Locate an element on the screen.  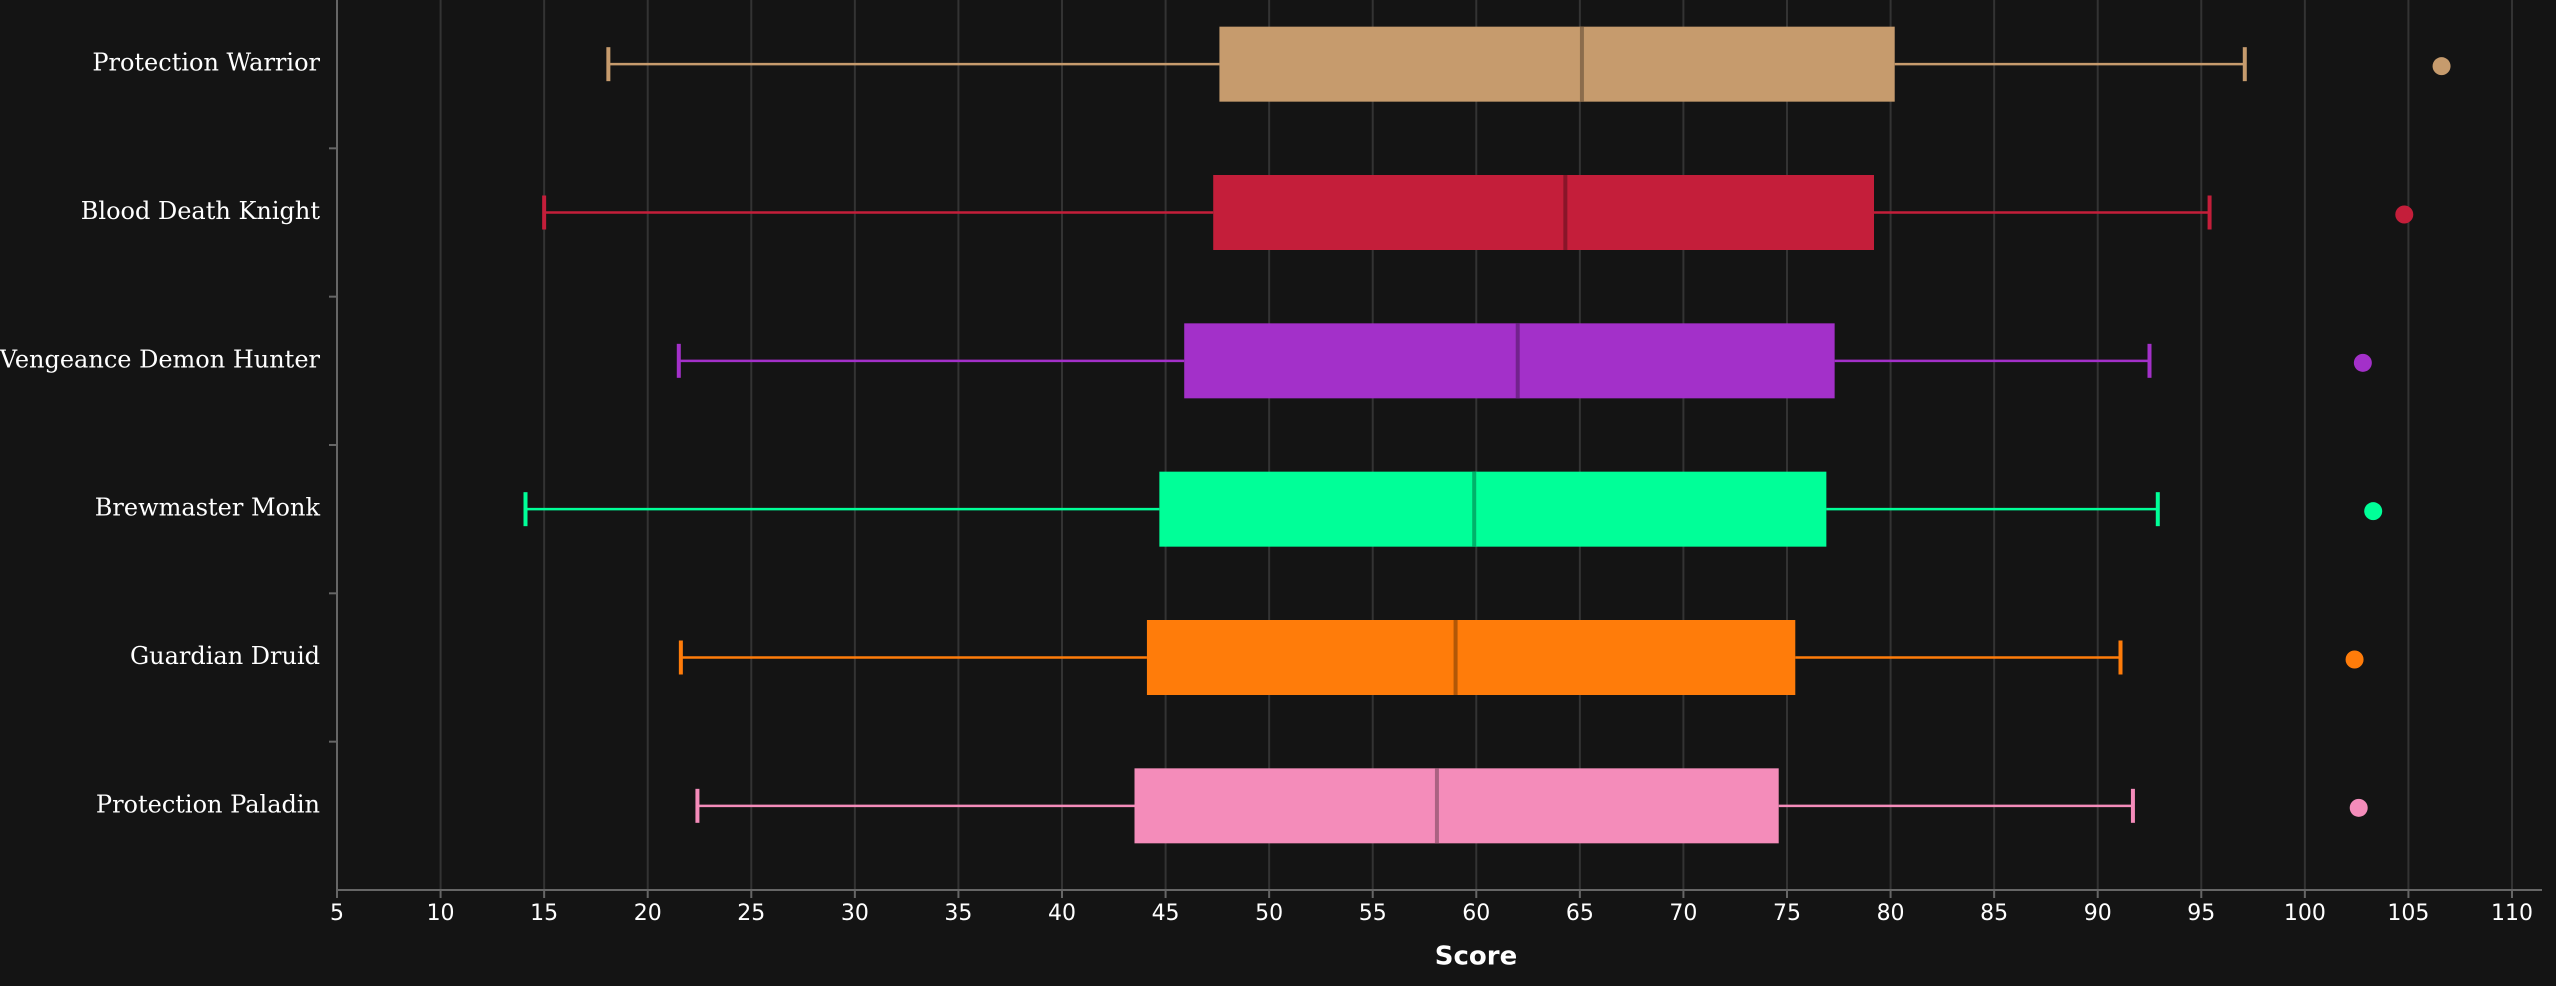
x-tick-label: 60 is located at coordinates (1476, 913).